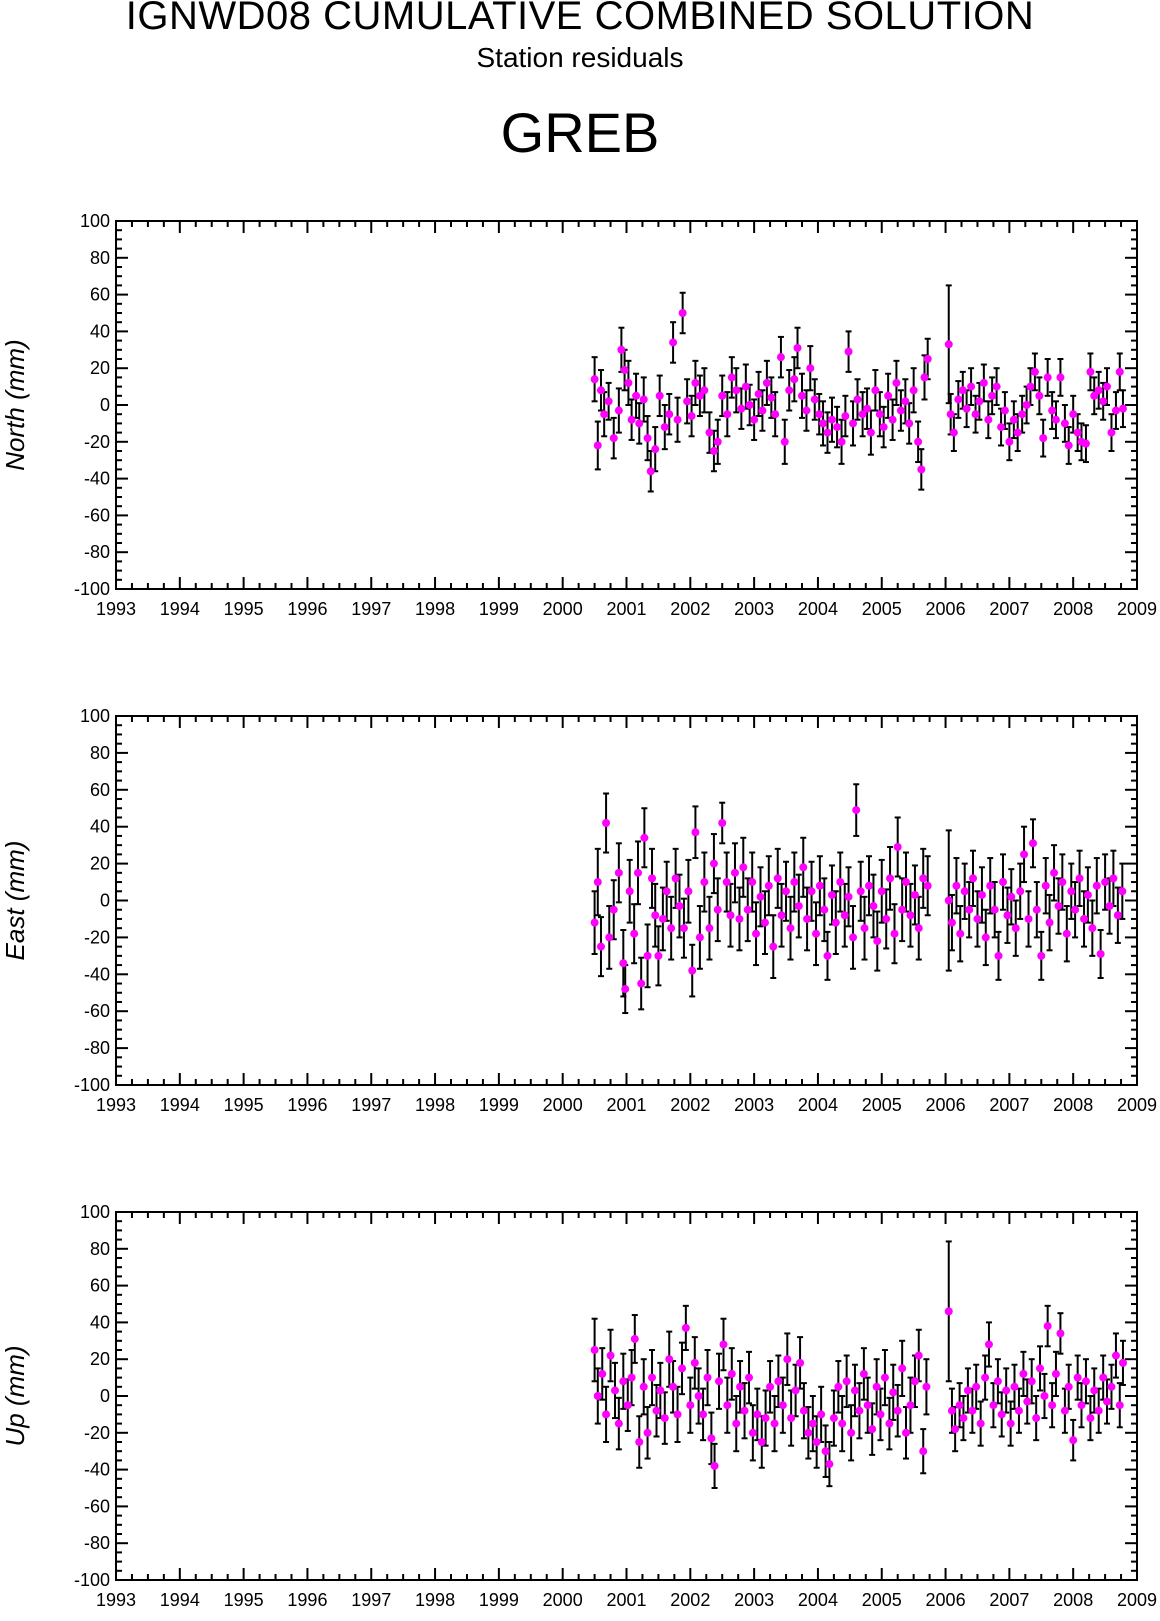  I want to click on x-tick-label: 1998, so click(435, 609).